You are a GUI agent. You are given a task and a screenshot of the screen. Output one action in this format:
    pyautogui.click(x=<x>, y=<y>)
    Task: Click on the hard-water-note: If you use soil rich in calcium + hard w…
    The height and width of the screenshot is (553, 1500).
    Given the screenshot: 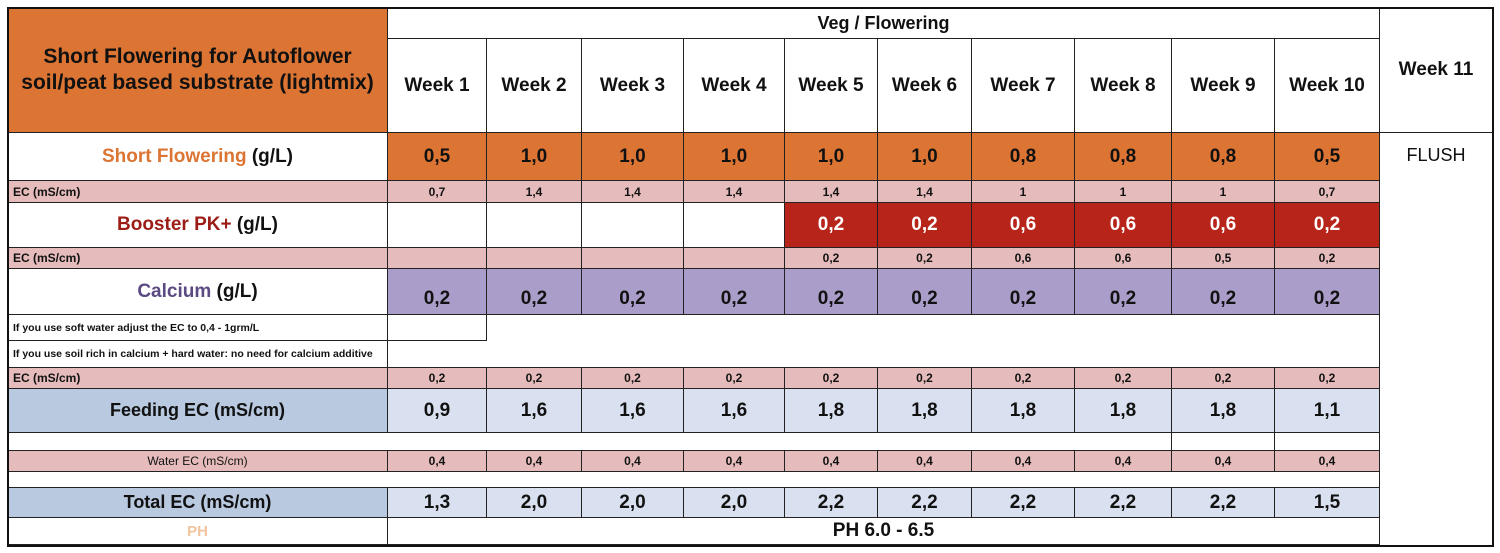 What is the action you would take?
    pyautogui.click(x=198, y=354)
    